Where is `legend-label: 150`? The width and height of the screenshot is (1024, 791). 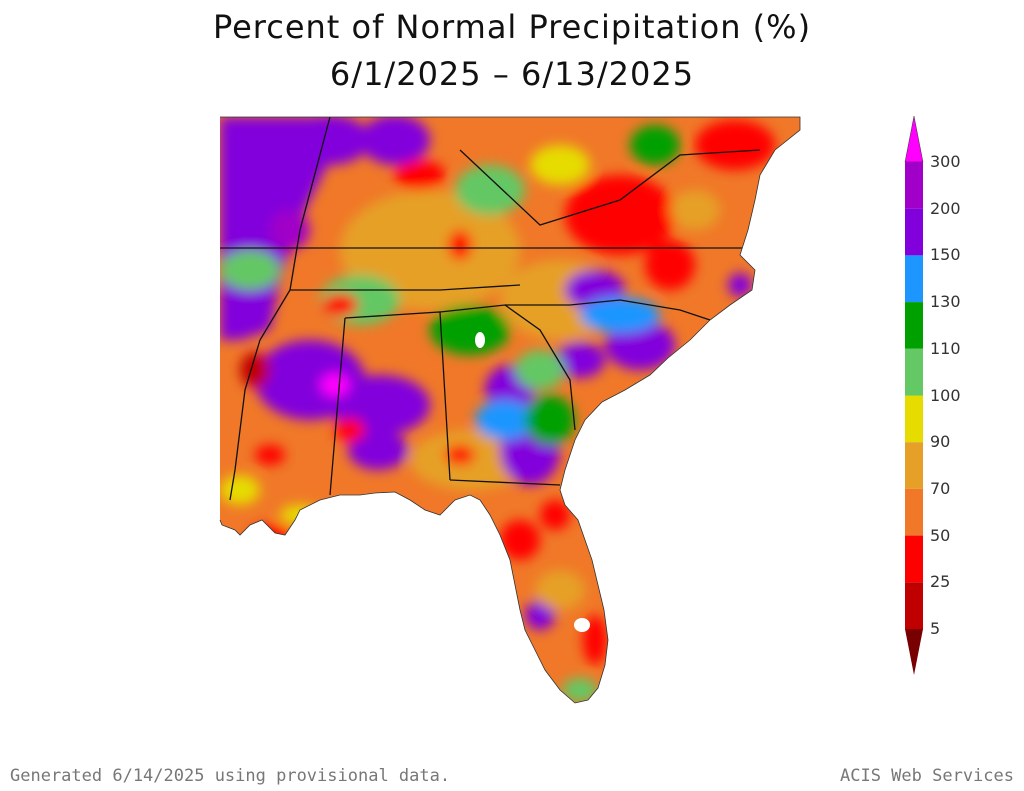
legend-label: 150 is located at coordinates (945, 255).